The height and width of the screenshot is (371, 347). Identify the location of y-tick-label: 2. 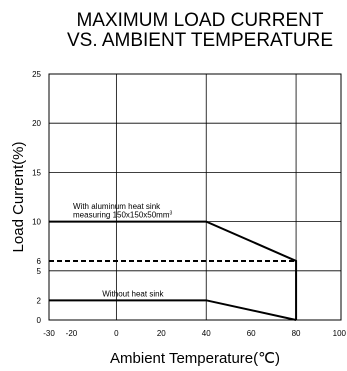
(39, 300).